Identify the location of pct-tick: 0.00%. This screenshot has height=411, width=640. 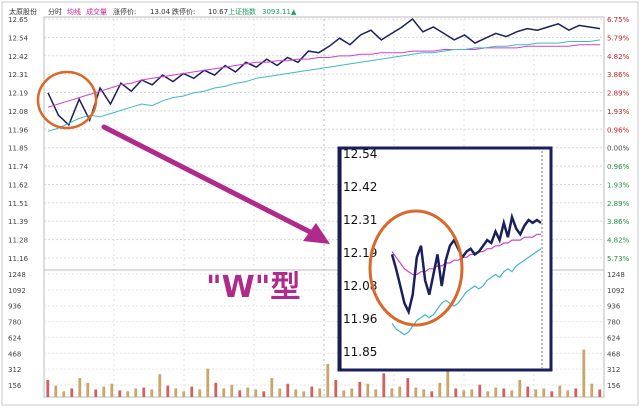
(618, 149).